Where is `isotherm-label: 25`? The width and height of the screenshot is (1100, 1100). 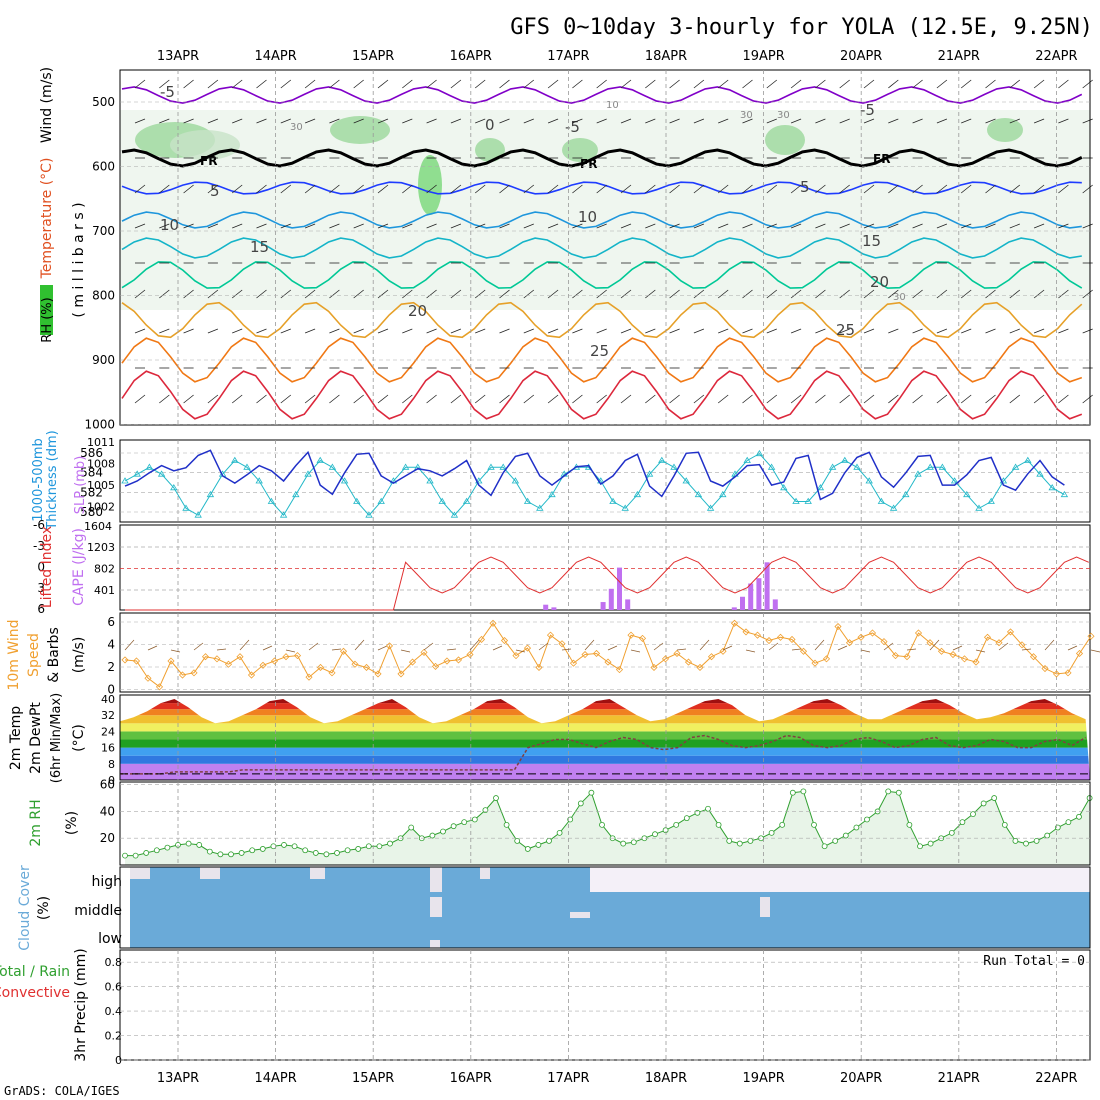 isotherm-label: 25 is located at coordinates (599, 351).